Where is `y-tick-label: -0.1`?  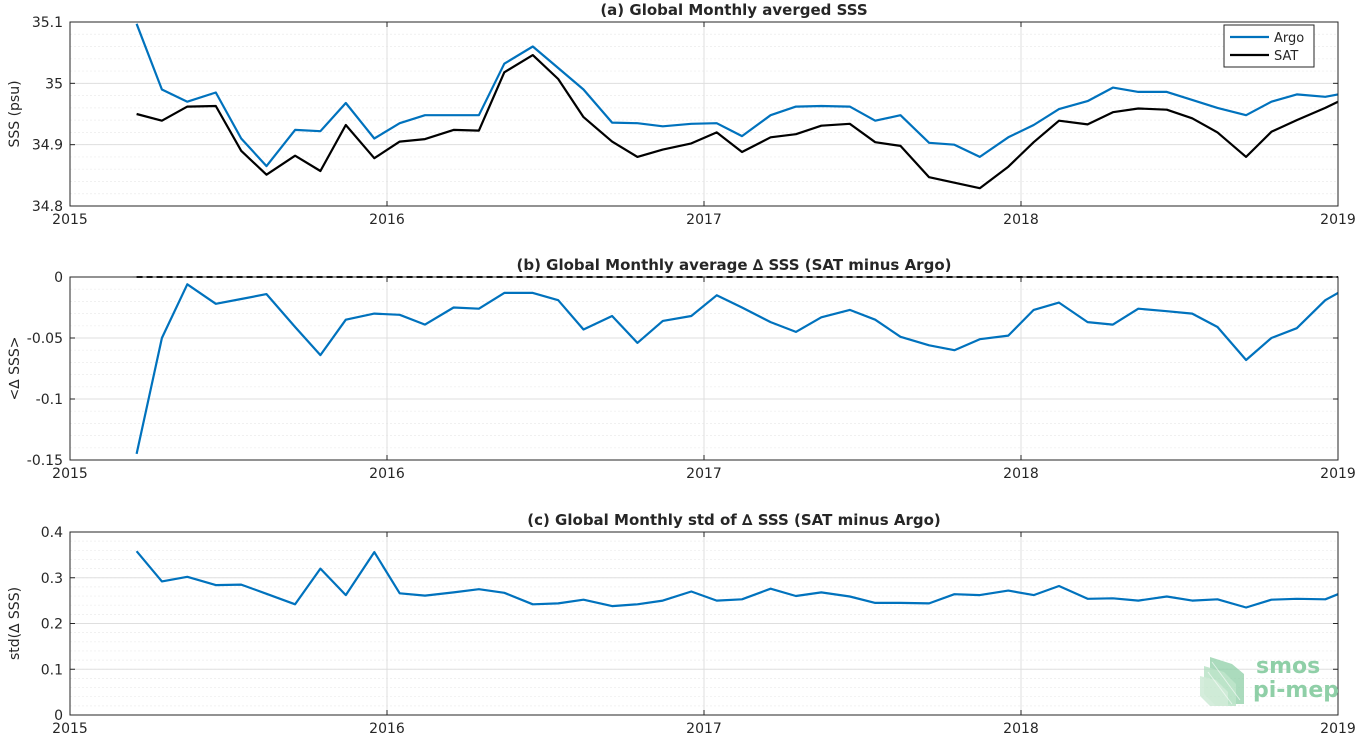
y-tick-label: -0.1 is located at coordinates (49, 400).